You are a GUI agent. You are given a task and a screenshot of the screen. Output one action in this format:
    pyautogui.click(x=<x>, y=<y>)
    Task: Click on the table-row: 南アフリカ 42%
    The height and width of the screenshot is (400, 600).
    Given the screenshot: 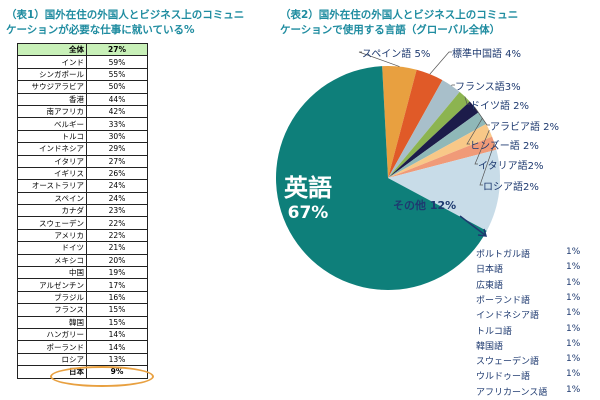 What is the action you would take?
    pyautogui.click(x=82, y=111)
    